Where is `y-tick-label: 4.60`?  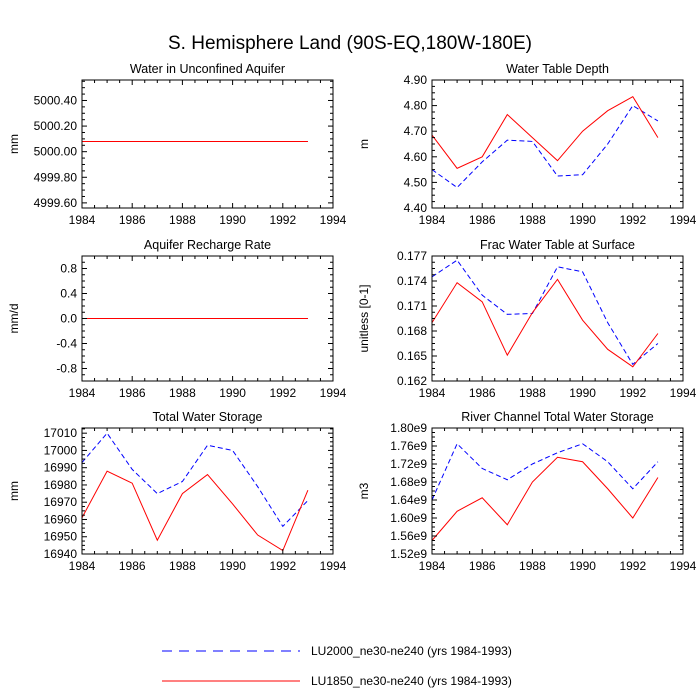 y-tick-label: 4.60 is located at coordinates (416, 157).